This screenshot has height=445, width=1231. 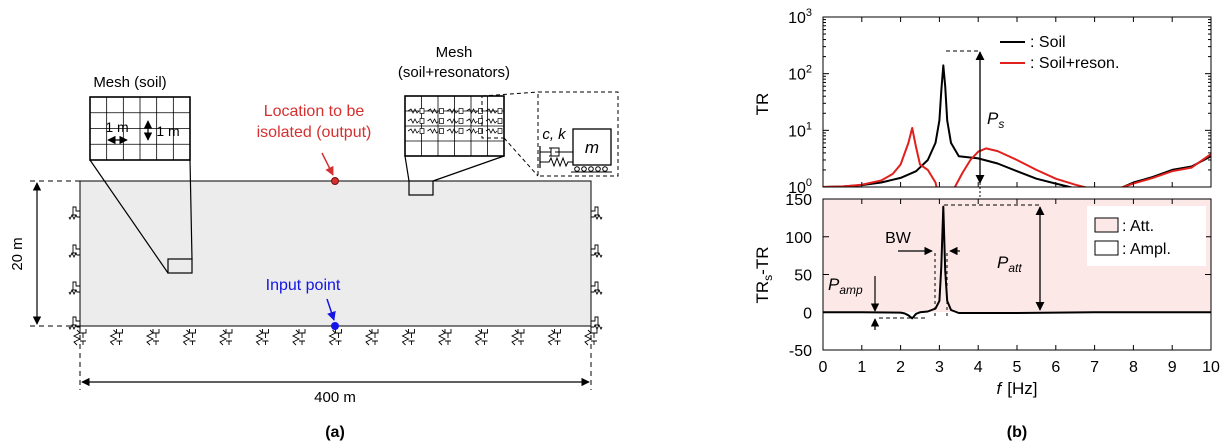 What do you see at coordinates (454, 126) in the screenshot?
I see `mesh-resonators-grid` at bounding box center [454, 126].